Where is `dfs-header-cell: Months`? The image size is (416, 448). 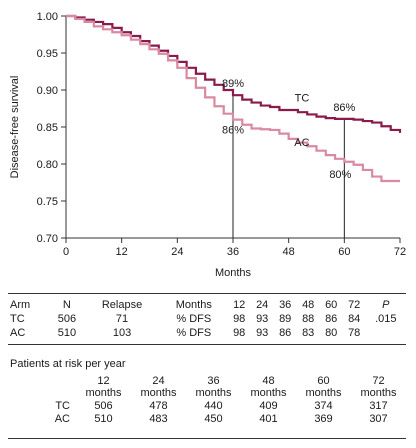 dfs-header-cell: Months is located at coordinates (193, 305).